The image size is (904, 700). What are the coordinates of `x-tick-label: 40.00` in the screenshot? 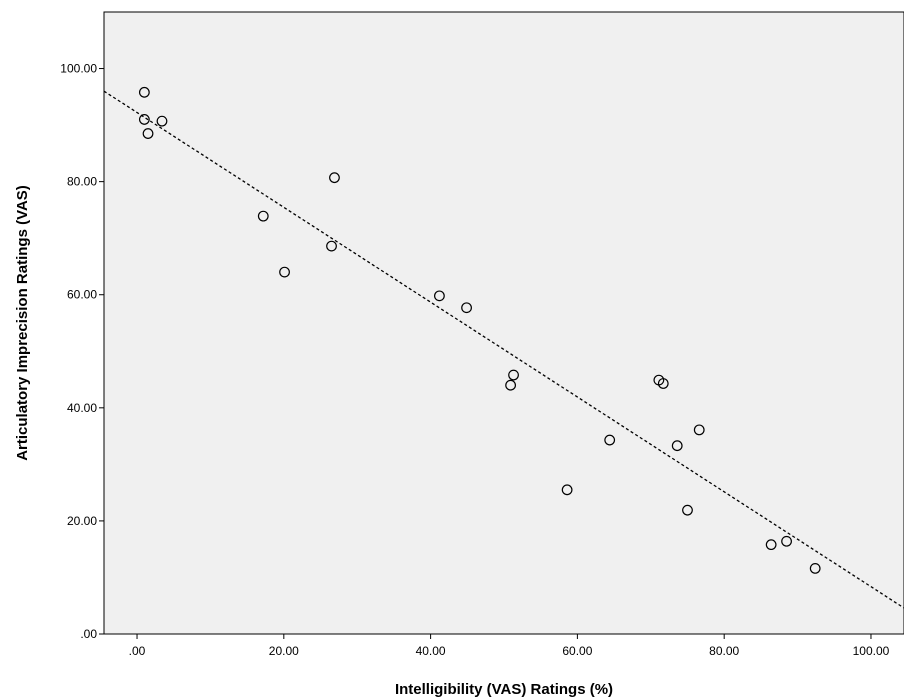 It's located at (431, 651).